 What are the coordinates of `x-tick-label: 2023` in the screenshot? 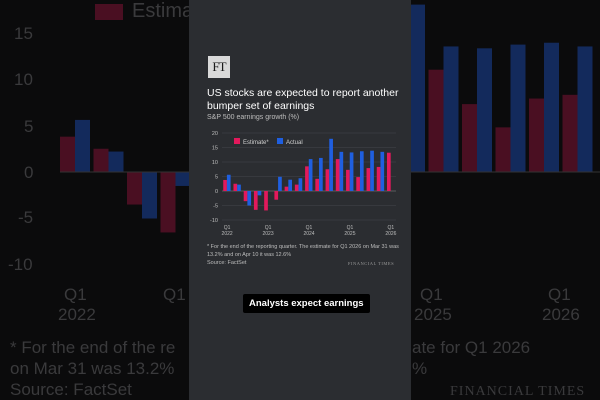 It's located at (267, 234).